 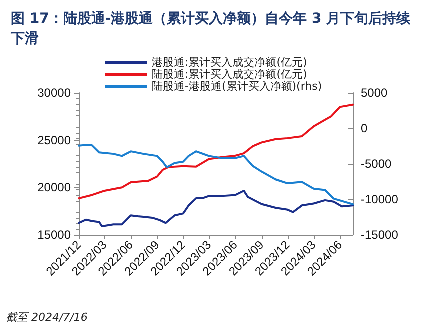 What do you see at coordinates (55, 140) in the screenshot?
I see `y-tick-label: 25000` at bounding box center [55, 140].